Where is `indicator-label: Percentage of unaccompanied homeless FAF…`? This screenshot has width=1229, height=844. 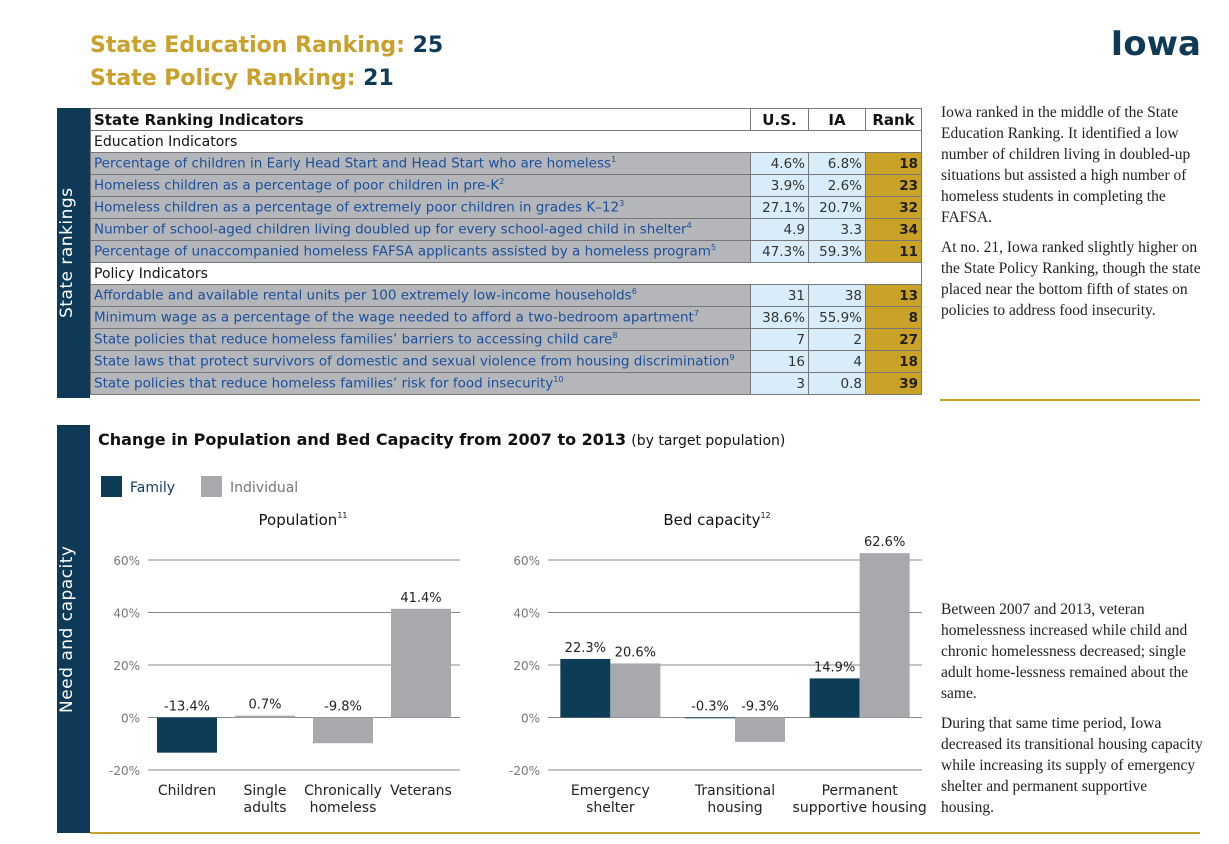
indicator-label: Percentage of unaccompanied homeless FAF… is located at coordinates (402, 251).